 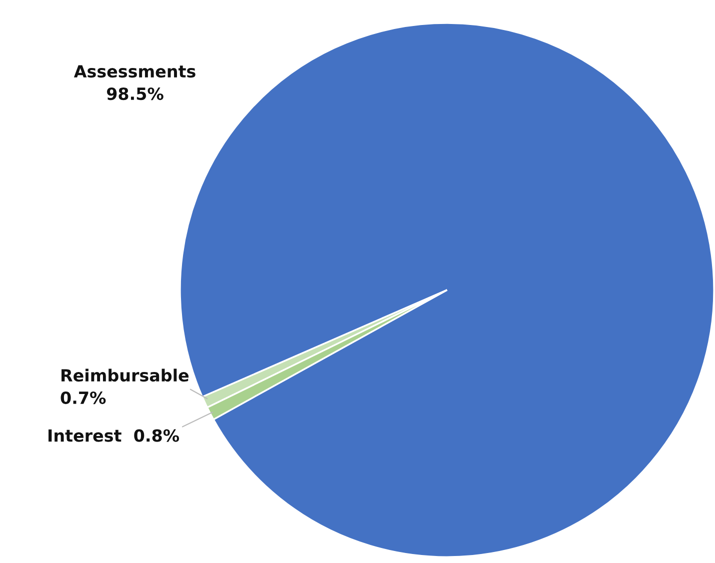 I want to click on data-label: 0.7%, so click(x=83, y=397).